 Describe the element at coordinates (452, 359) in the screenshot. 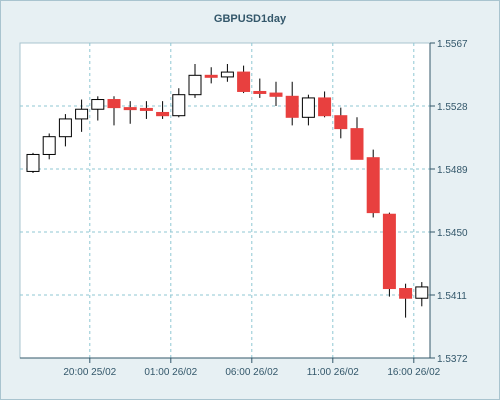

I see `y-tick-label: 1.5372` at that location.